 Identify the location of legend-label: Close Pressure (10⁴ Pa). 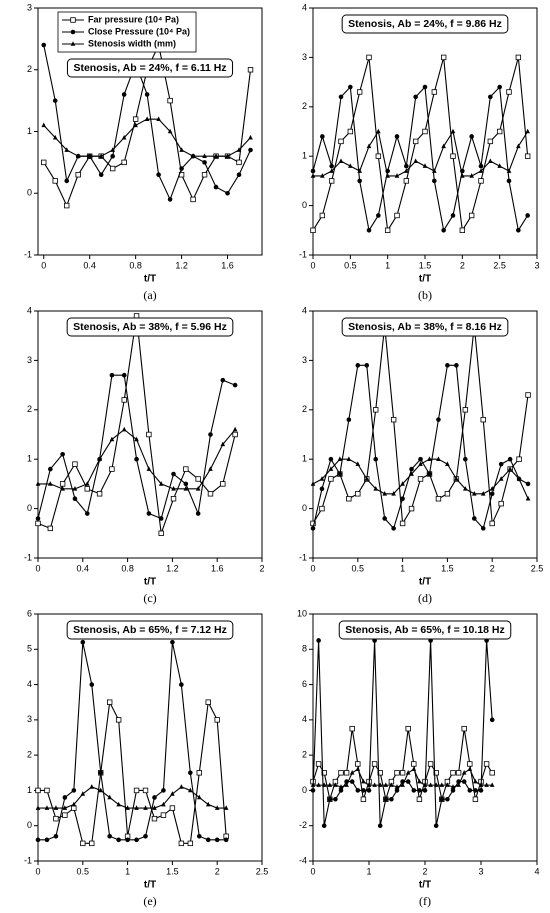
(139, 31).